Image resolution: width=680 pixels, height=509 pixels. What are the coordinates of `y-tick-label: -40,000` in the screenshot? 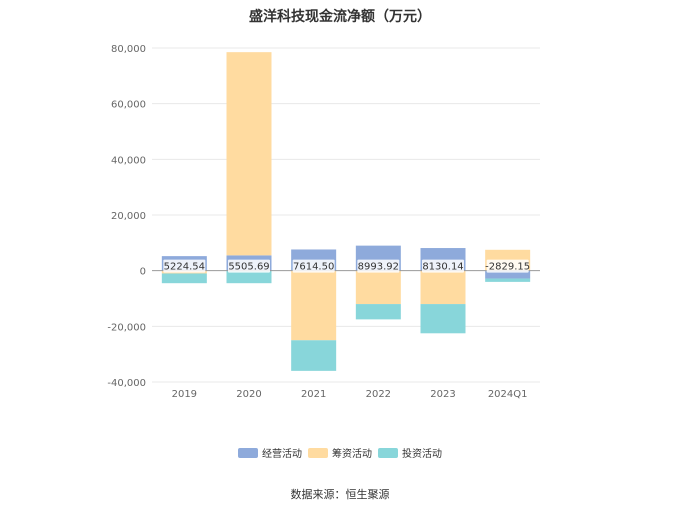 It's located at (126, 383).